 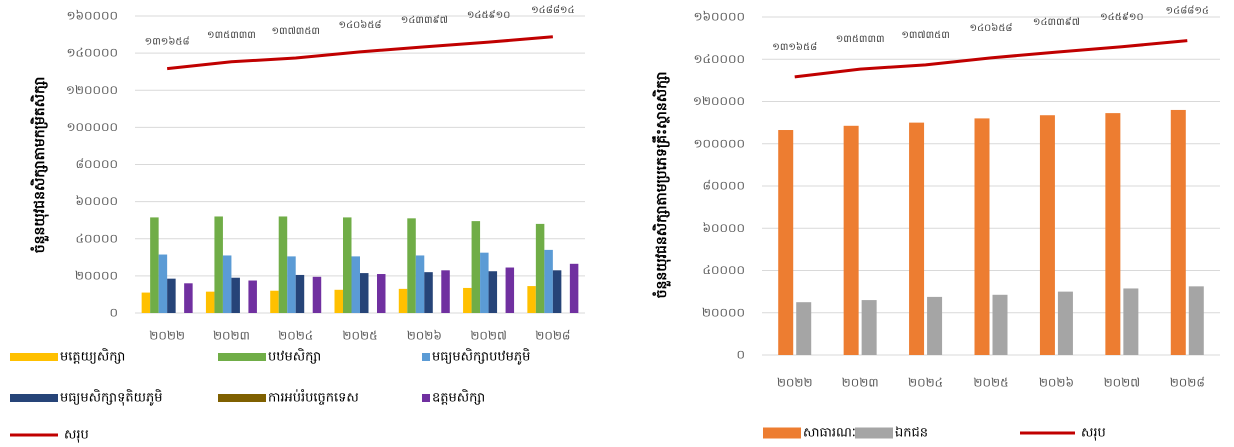 What do you see at coordinates (860, 383) in the screenshot?
I see `x-tick-label: ២០២៣` at bounding box center [860, 383].